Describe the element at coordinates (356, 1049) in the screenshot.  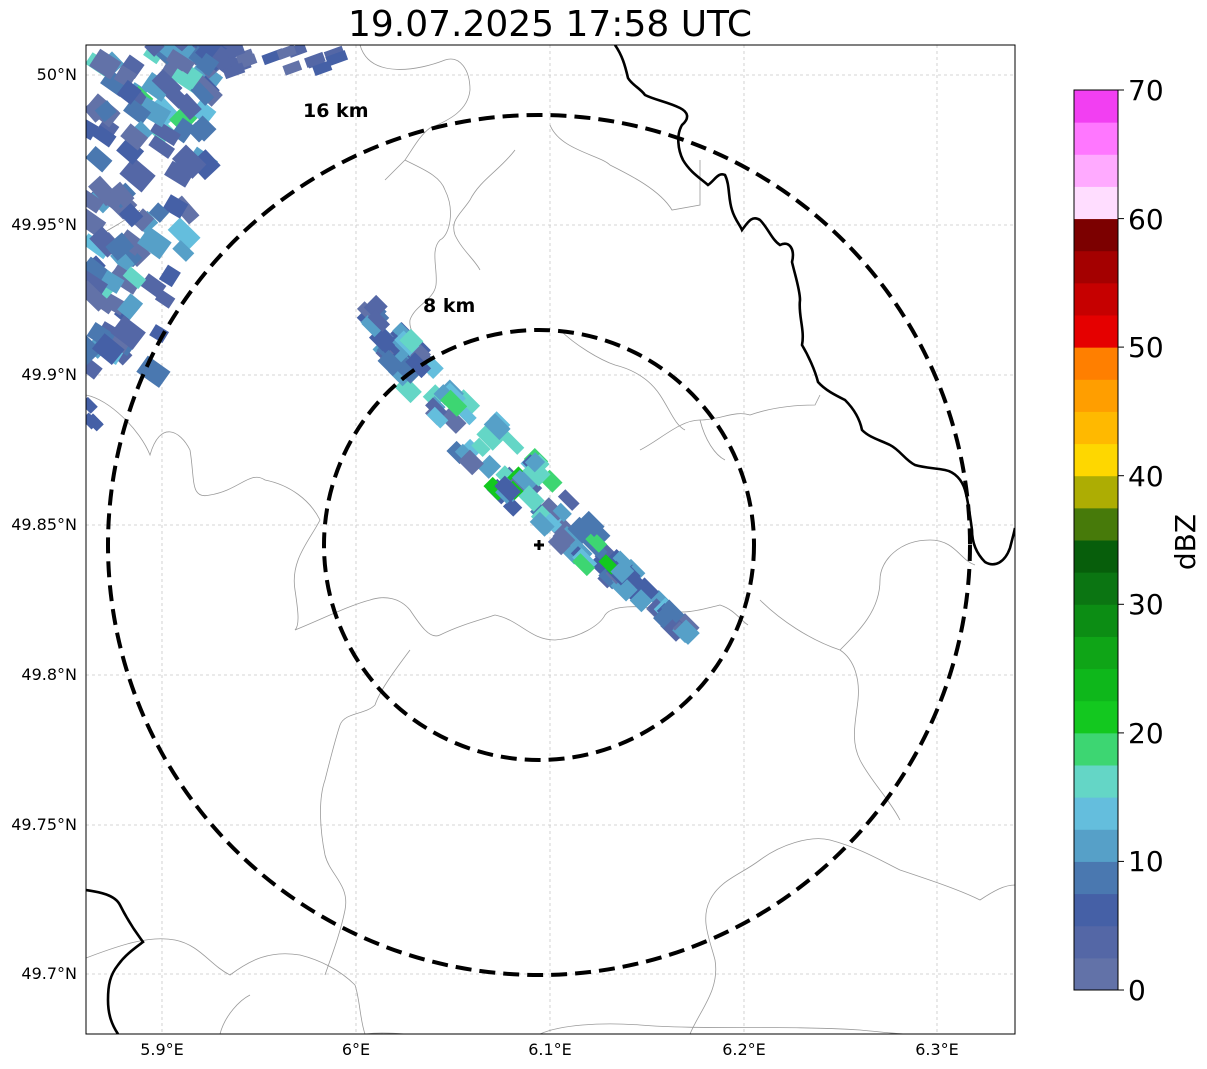
I see `lon-label: 6°E` at that location.